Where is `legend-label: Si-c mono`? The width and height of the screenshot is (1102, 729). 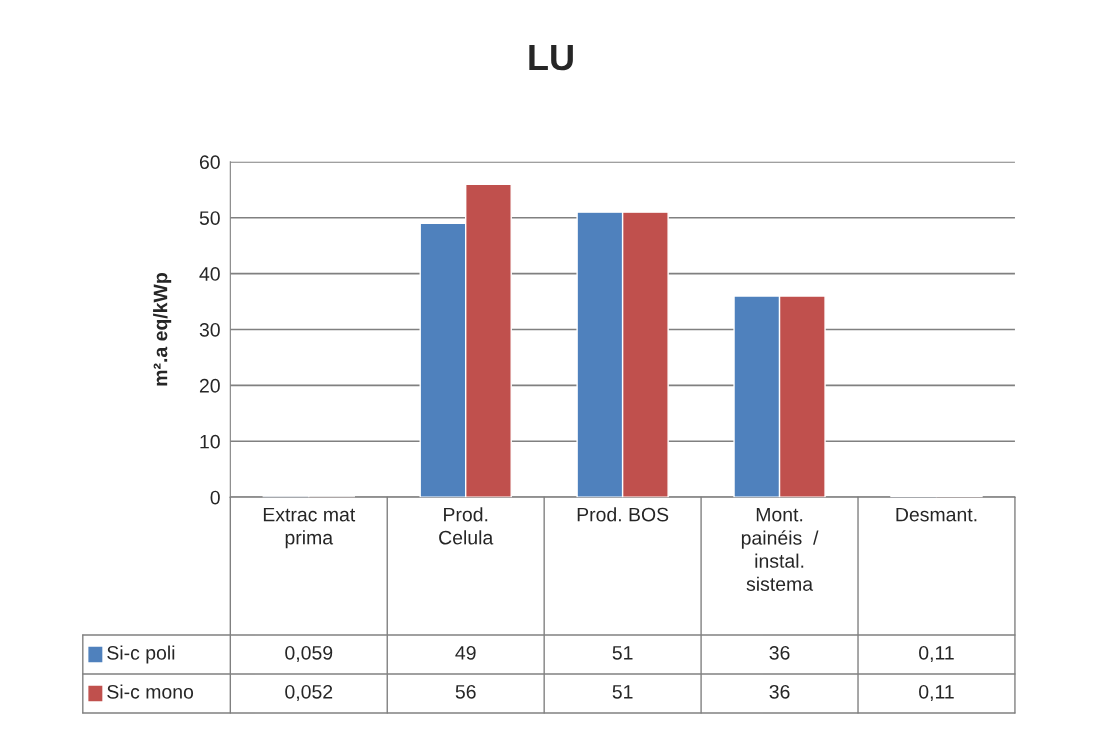
legend-label: Si-c mono is located at coordinates (150, 691).